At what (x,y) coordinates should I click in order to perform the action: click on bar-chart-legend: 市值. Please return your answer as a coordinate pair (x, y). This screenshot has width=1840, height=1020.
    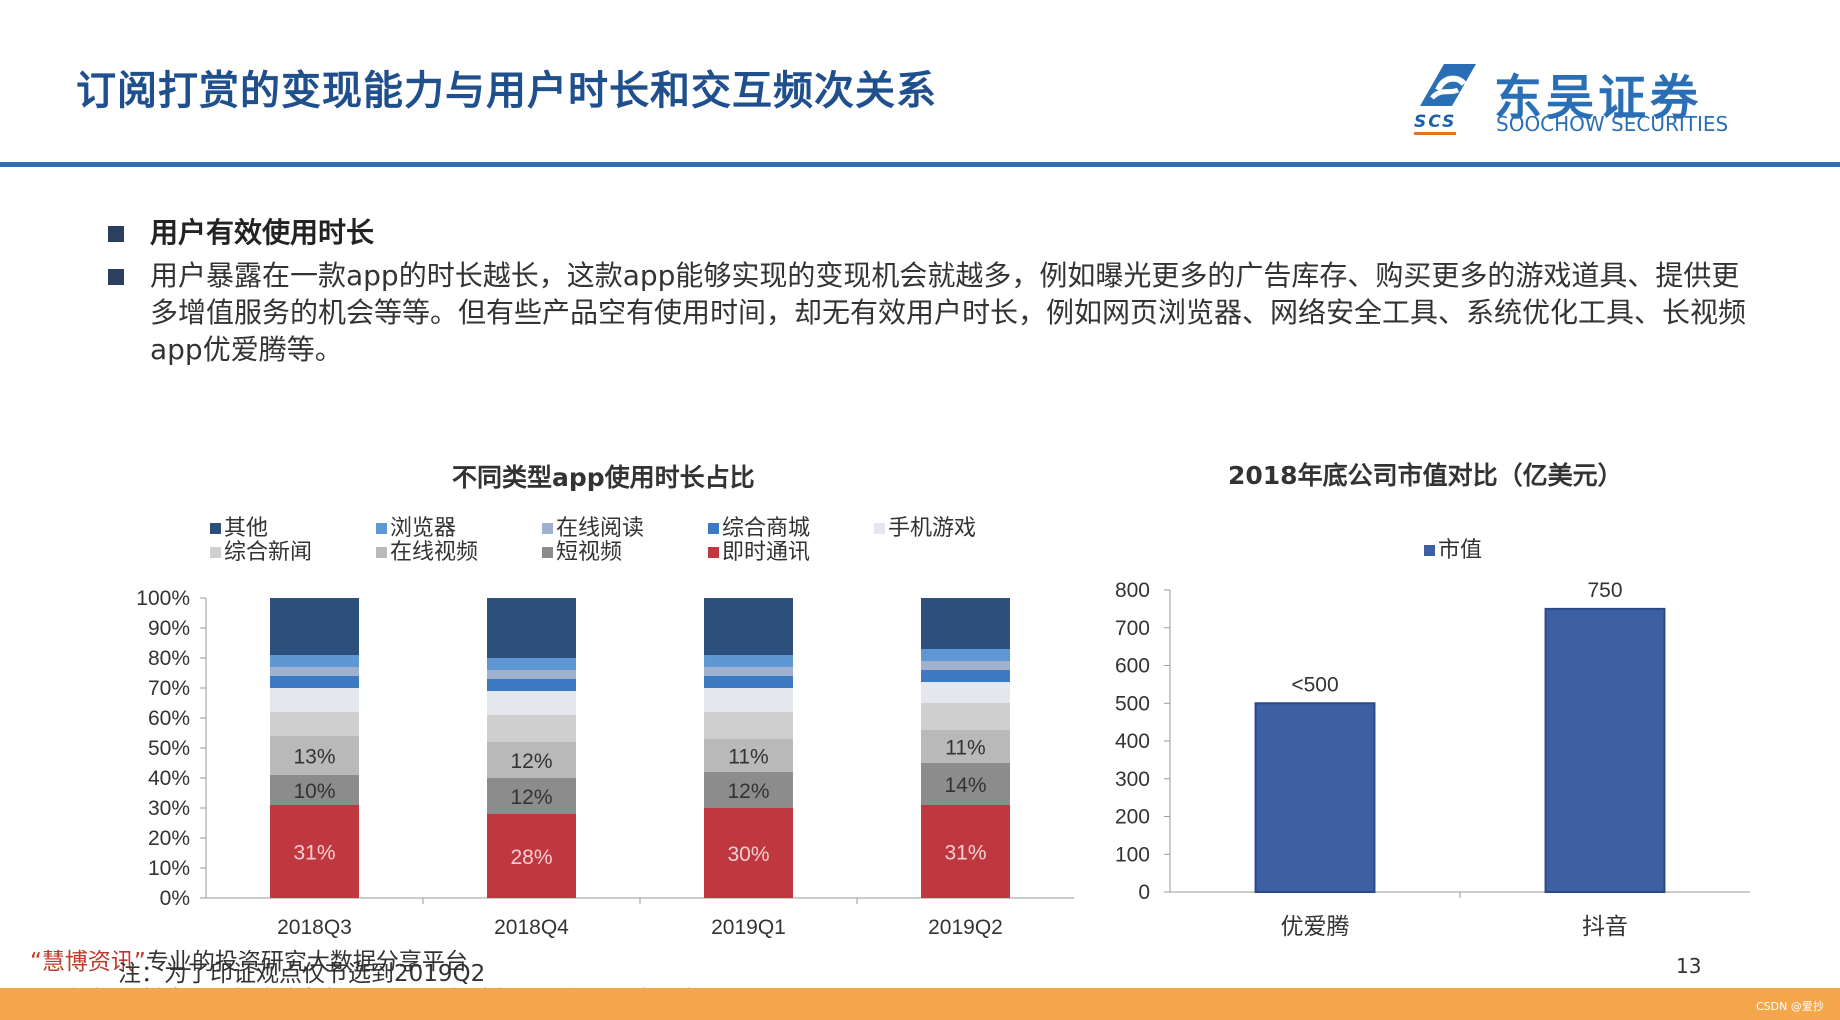
    Looking at the image, I should click on (1453, 548).